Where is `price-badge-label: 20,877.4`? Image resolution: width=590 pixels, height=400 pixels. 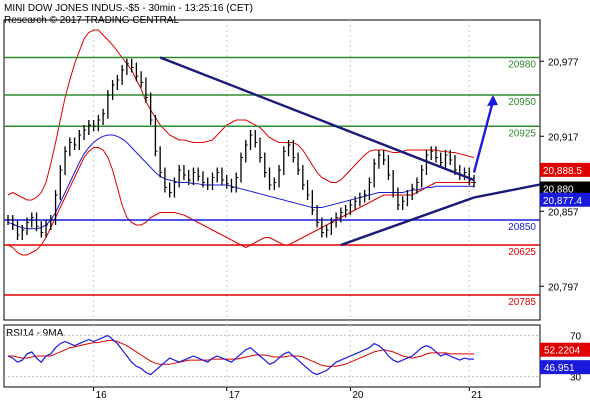 price-badge-label: 20,877.4 is located at coordinates (562, 201).